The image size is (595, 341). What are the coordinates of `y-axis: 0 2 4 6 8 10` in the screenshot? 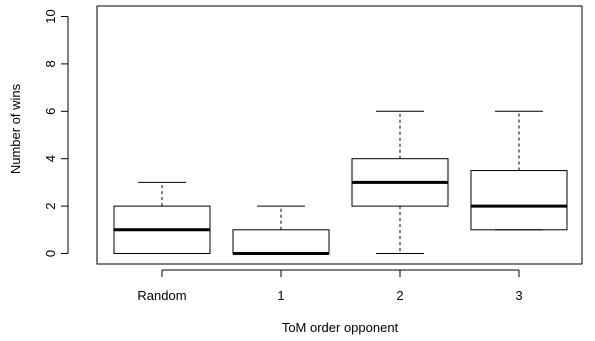 It's located at (56, 133).